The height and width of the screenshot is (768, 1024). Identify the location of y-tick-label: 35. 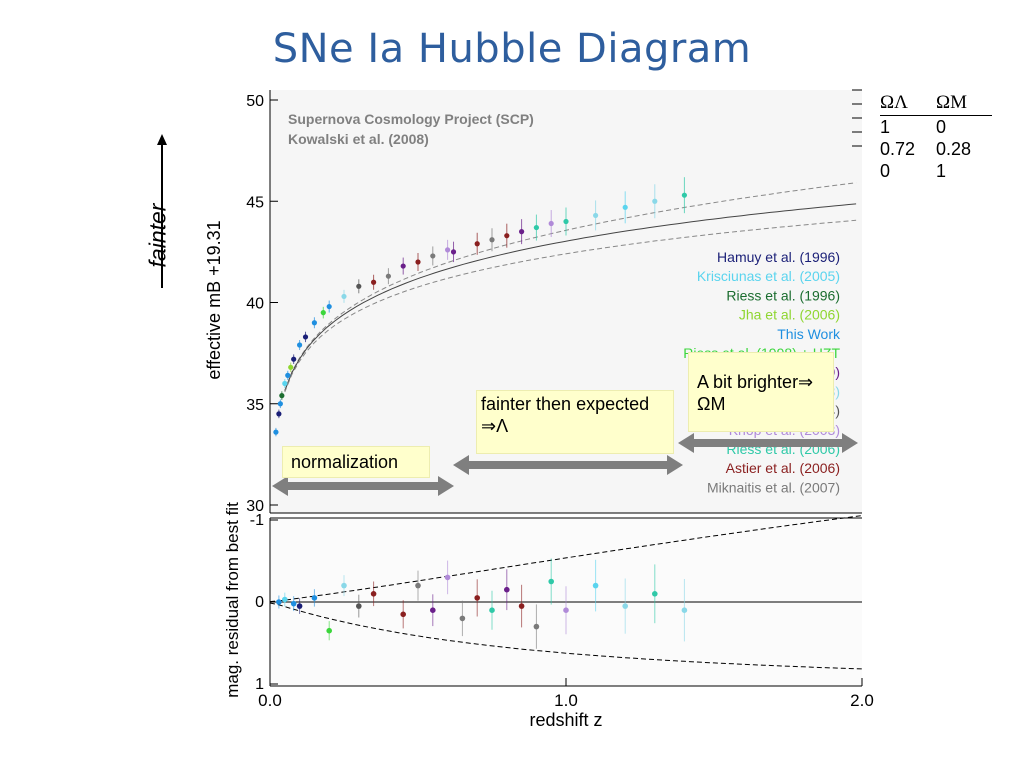
(255, 405).